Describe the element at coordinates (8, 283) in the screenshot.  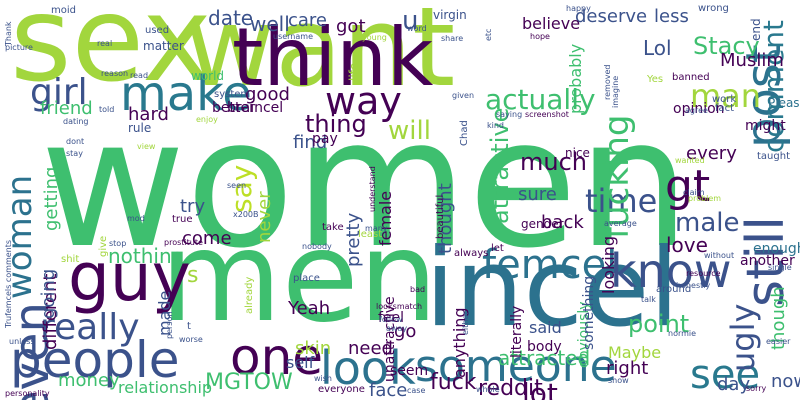
I see `word-trufemcels-comments: Trufemcels comments` at that location.